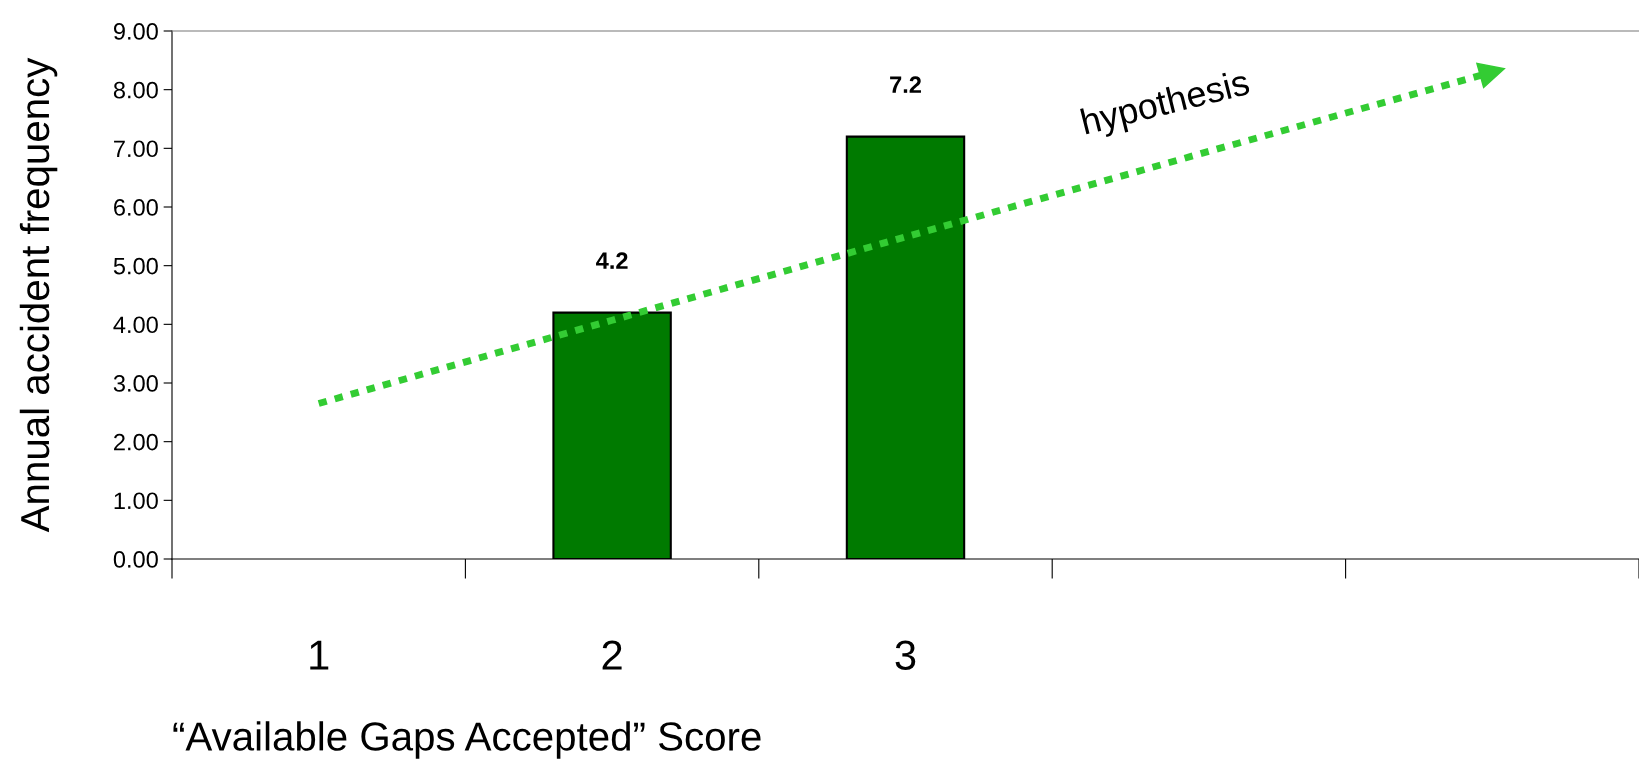 This screenshot has width=1639, height=768. What do you see at coordinates (612, 655) in the screenshot?
I see `x-tick-label: 2` at bounding box center [612, 655].